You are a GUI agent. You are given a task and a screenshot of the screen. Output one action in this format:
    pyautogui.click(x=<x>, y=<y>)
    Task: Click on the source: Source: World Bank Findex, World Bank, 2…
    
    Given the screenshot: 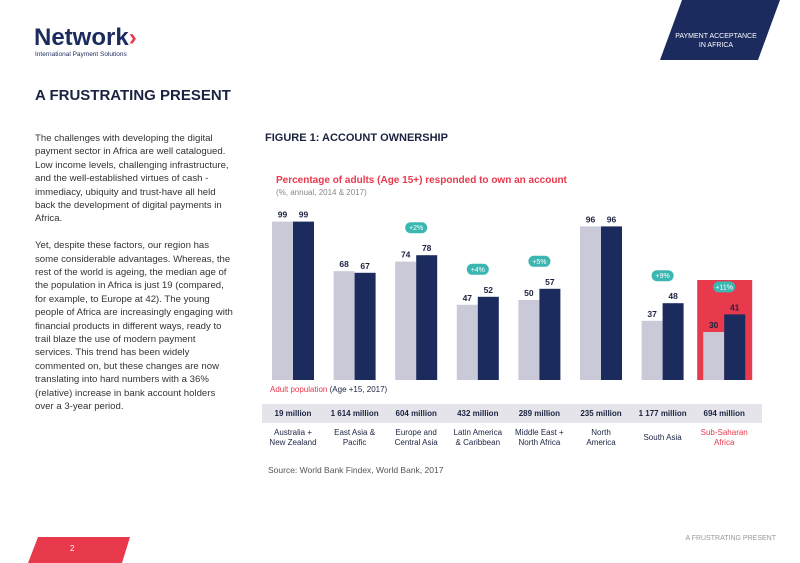 What is the action you would take?
    pyautogui.click(x=356, y=470)
    